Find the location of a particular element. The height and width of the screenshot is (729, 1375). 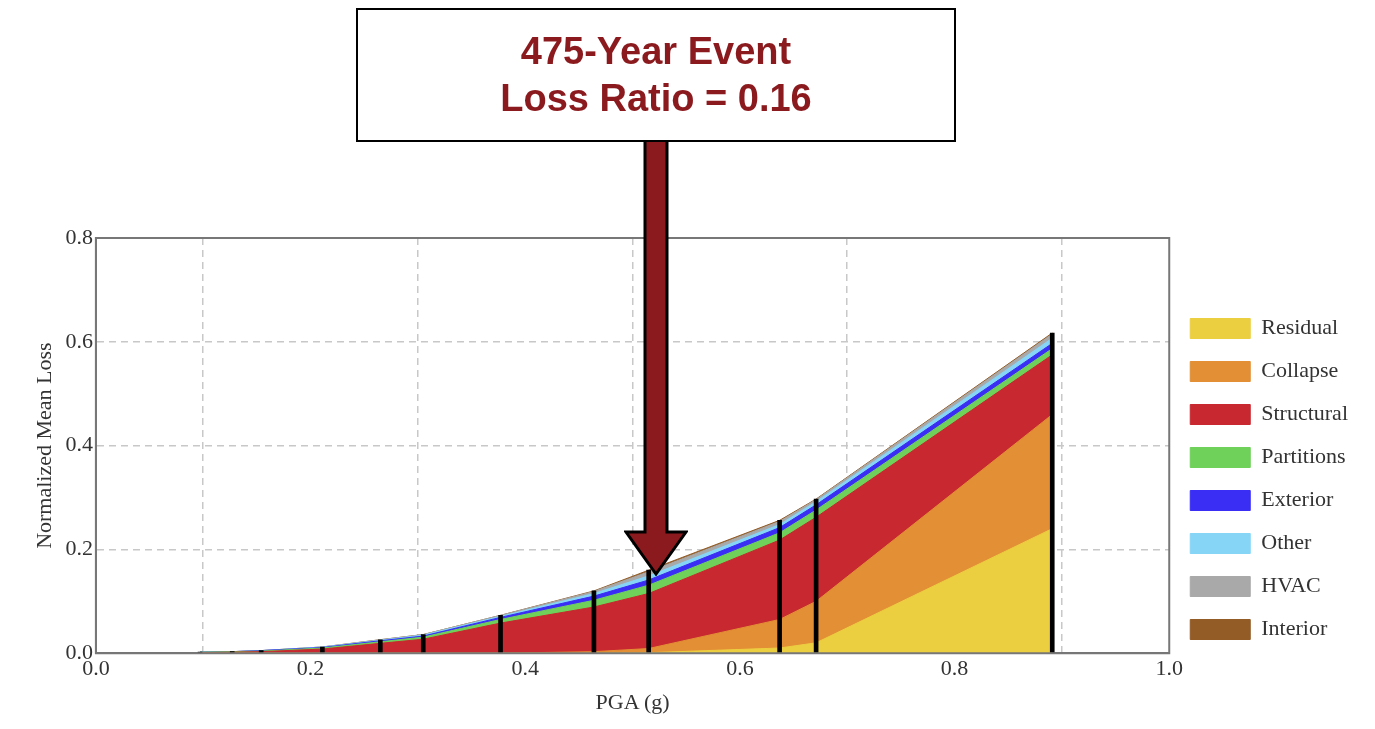

x-axis-title: PGA (g) is located at coordinates (632, 701).